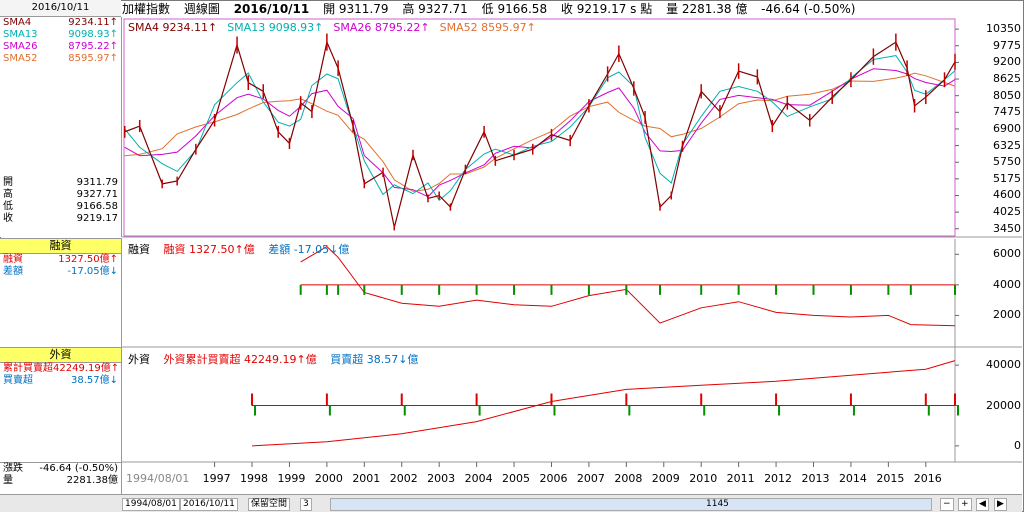 Image resolution: width=1024 pixels, height=512 pixels. Describe the element at coordinates (1007, 254) in the screenshot. I see `margin-ytick-label: 6000` at that location.